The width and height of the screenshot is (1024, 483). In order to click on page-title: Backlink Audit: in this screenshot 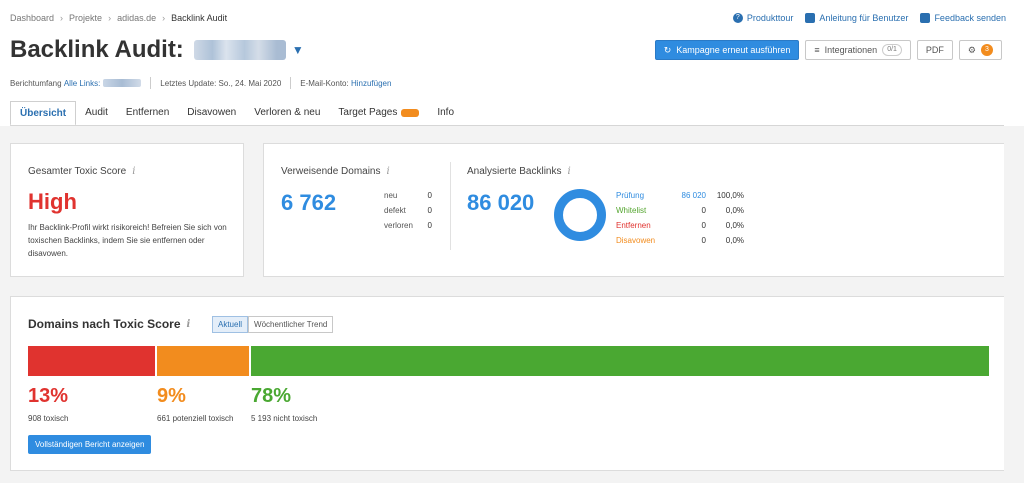, I will do `click(97, 49)`.